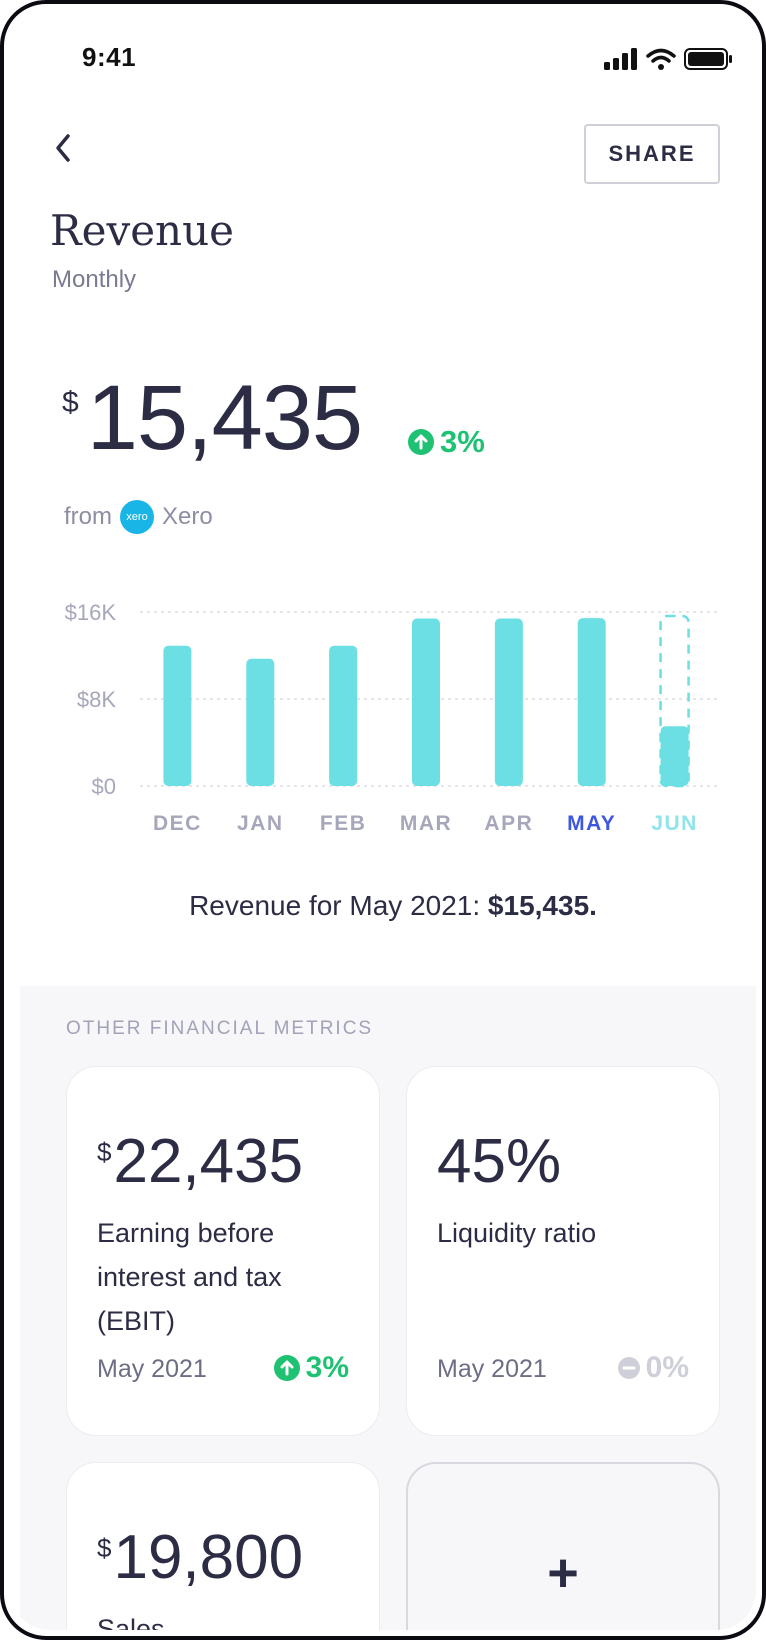  I want to click on revenue-chart: $16K $8K $0 DEC JAN FEB MAR APR MAY JUN, so click(392, 717).